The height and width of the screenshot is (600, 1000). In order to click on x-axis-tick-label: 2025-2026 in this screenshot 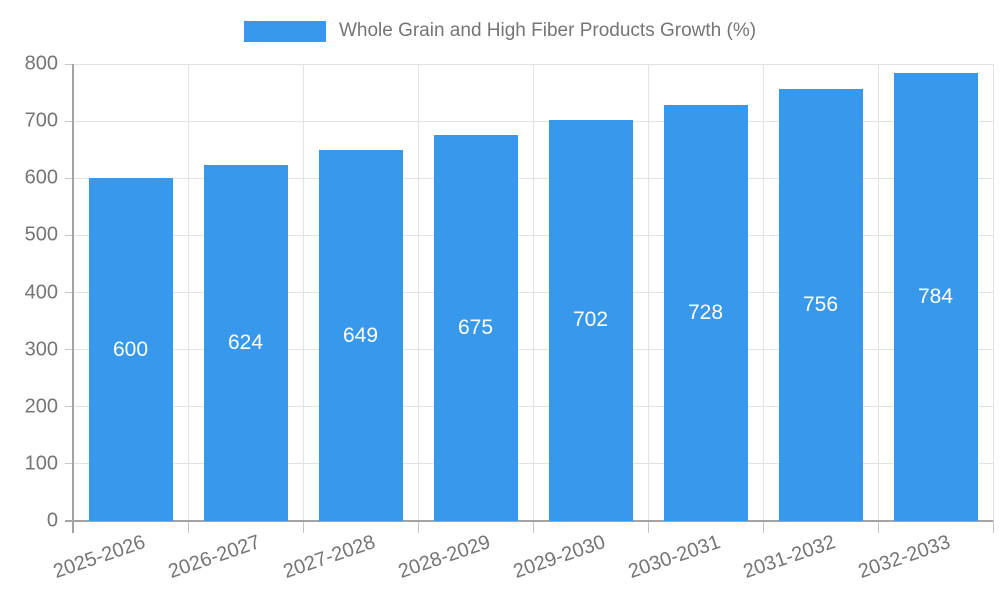, I will do `click(99, 557)`.